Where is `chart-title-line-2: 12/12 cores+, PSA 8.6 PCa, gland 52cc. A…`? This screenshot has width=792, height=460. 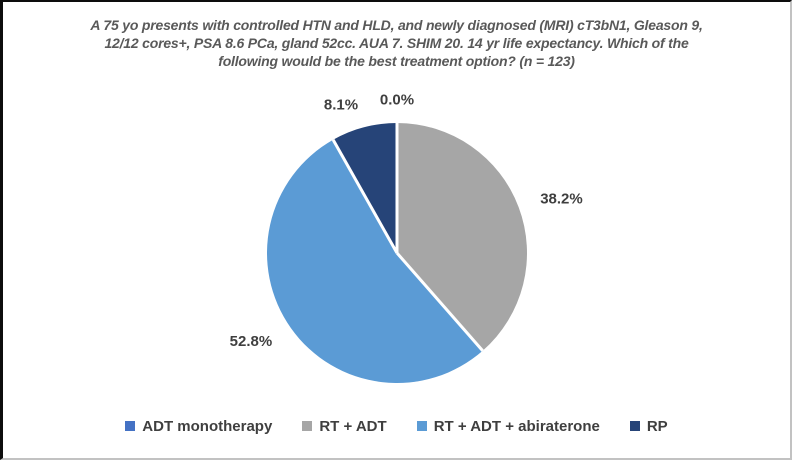
chart-title-line-2: 12/12 cores+, PSA 8.6 PCa, gland 52cc. A… is located at coordinates (396, 43).